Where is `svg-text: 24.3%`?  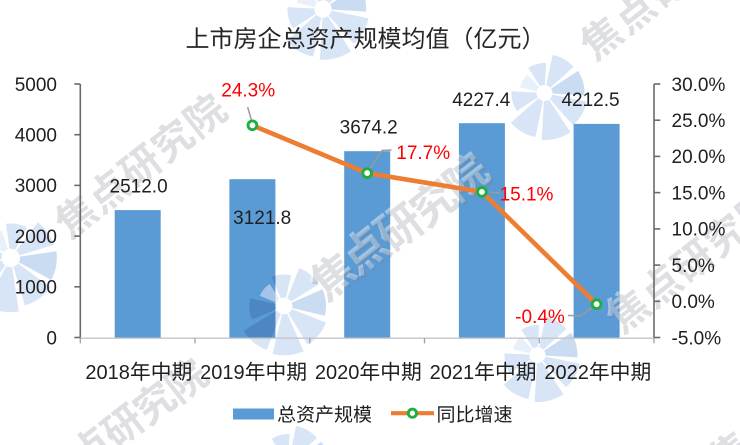
svg-text: 24.3% is located at coordinates (248, 90).